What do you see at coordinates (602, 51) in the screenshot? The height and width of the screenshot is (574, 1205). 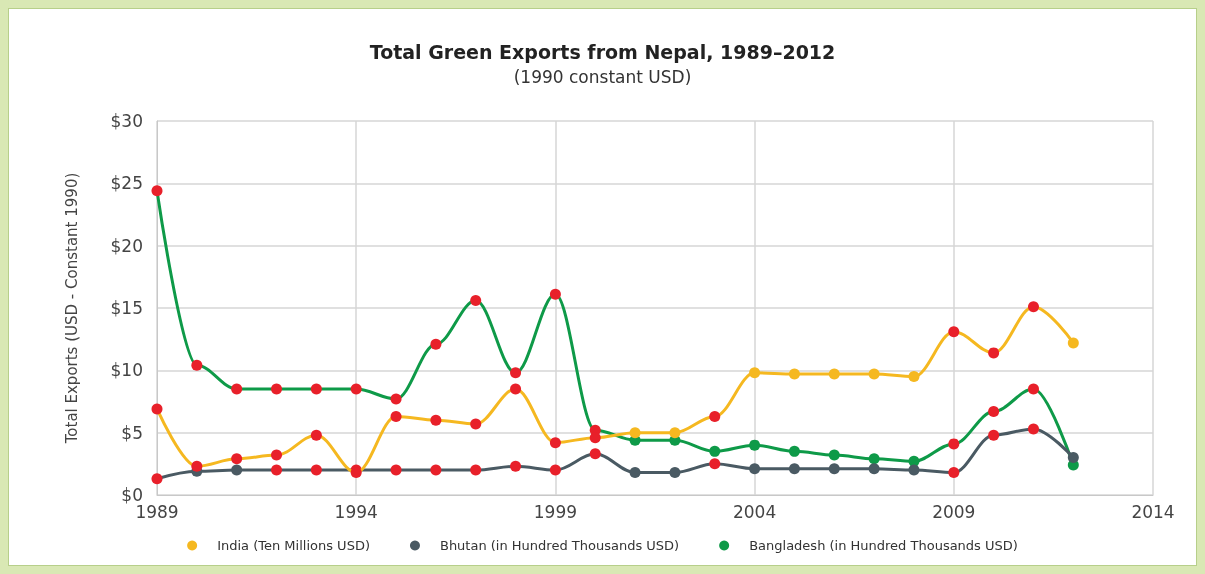 I see `chart-title: Total Green Exports from Nepal, 1989–2012` at bounding box center [602, 51].